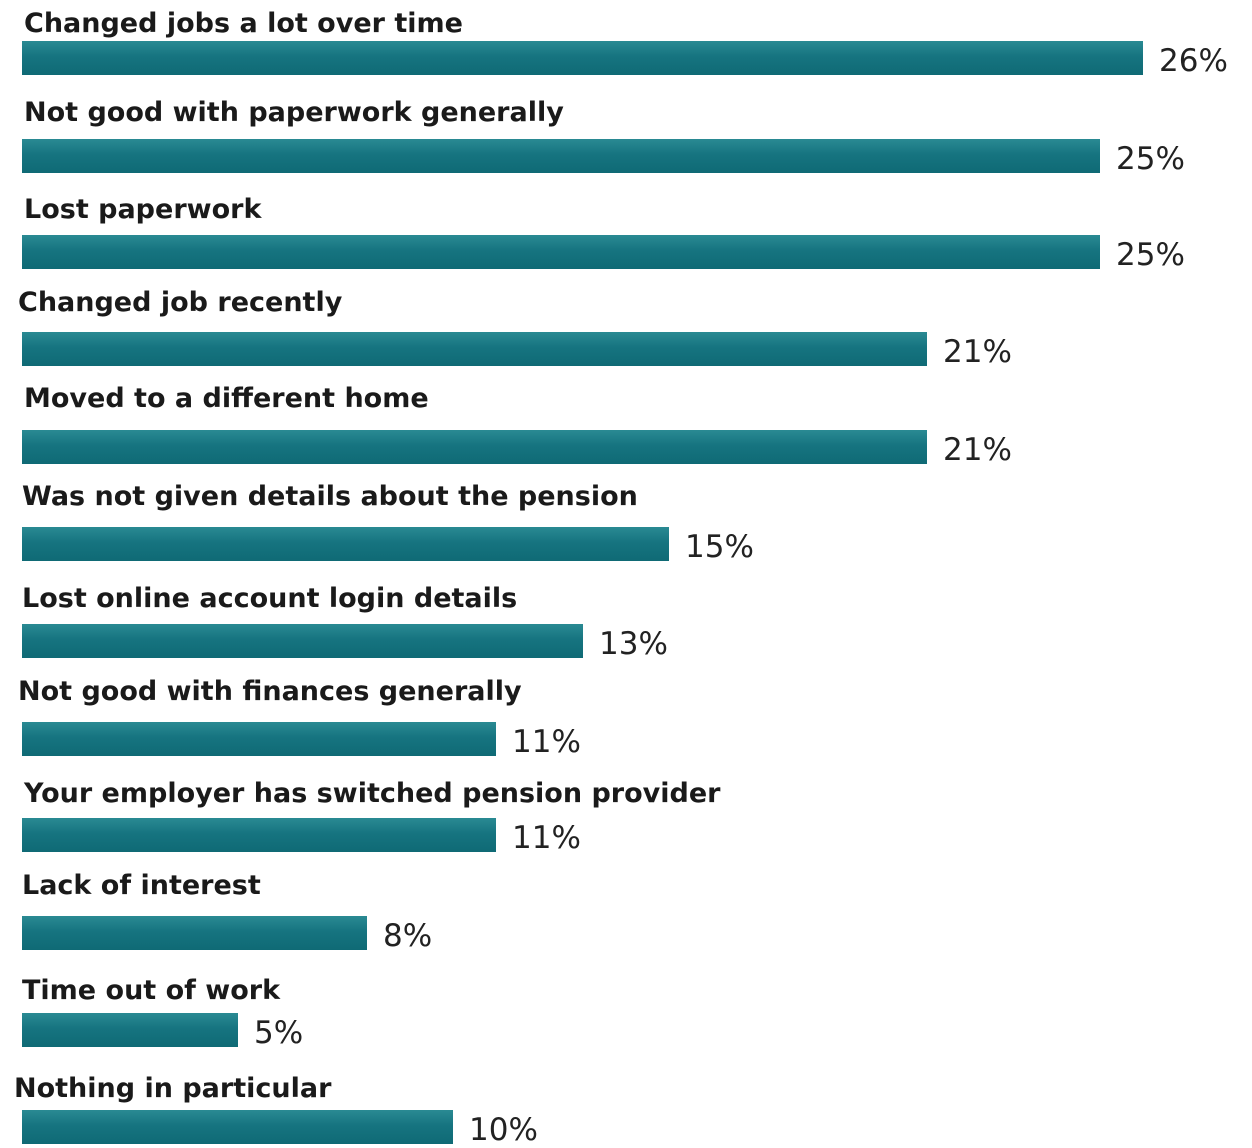  I want to click on value-label: 15%, so click(719, 547).